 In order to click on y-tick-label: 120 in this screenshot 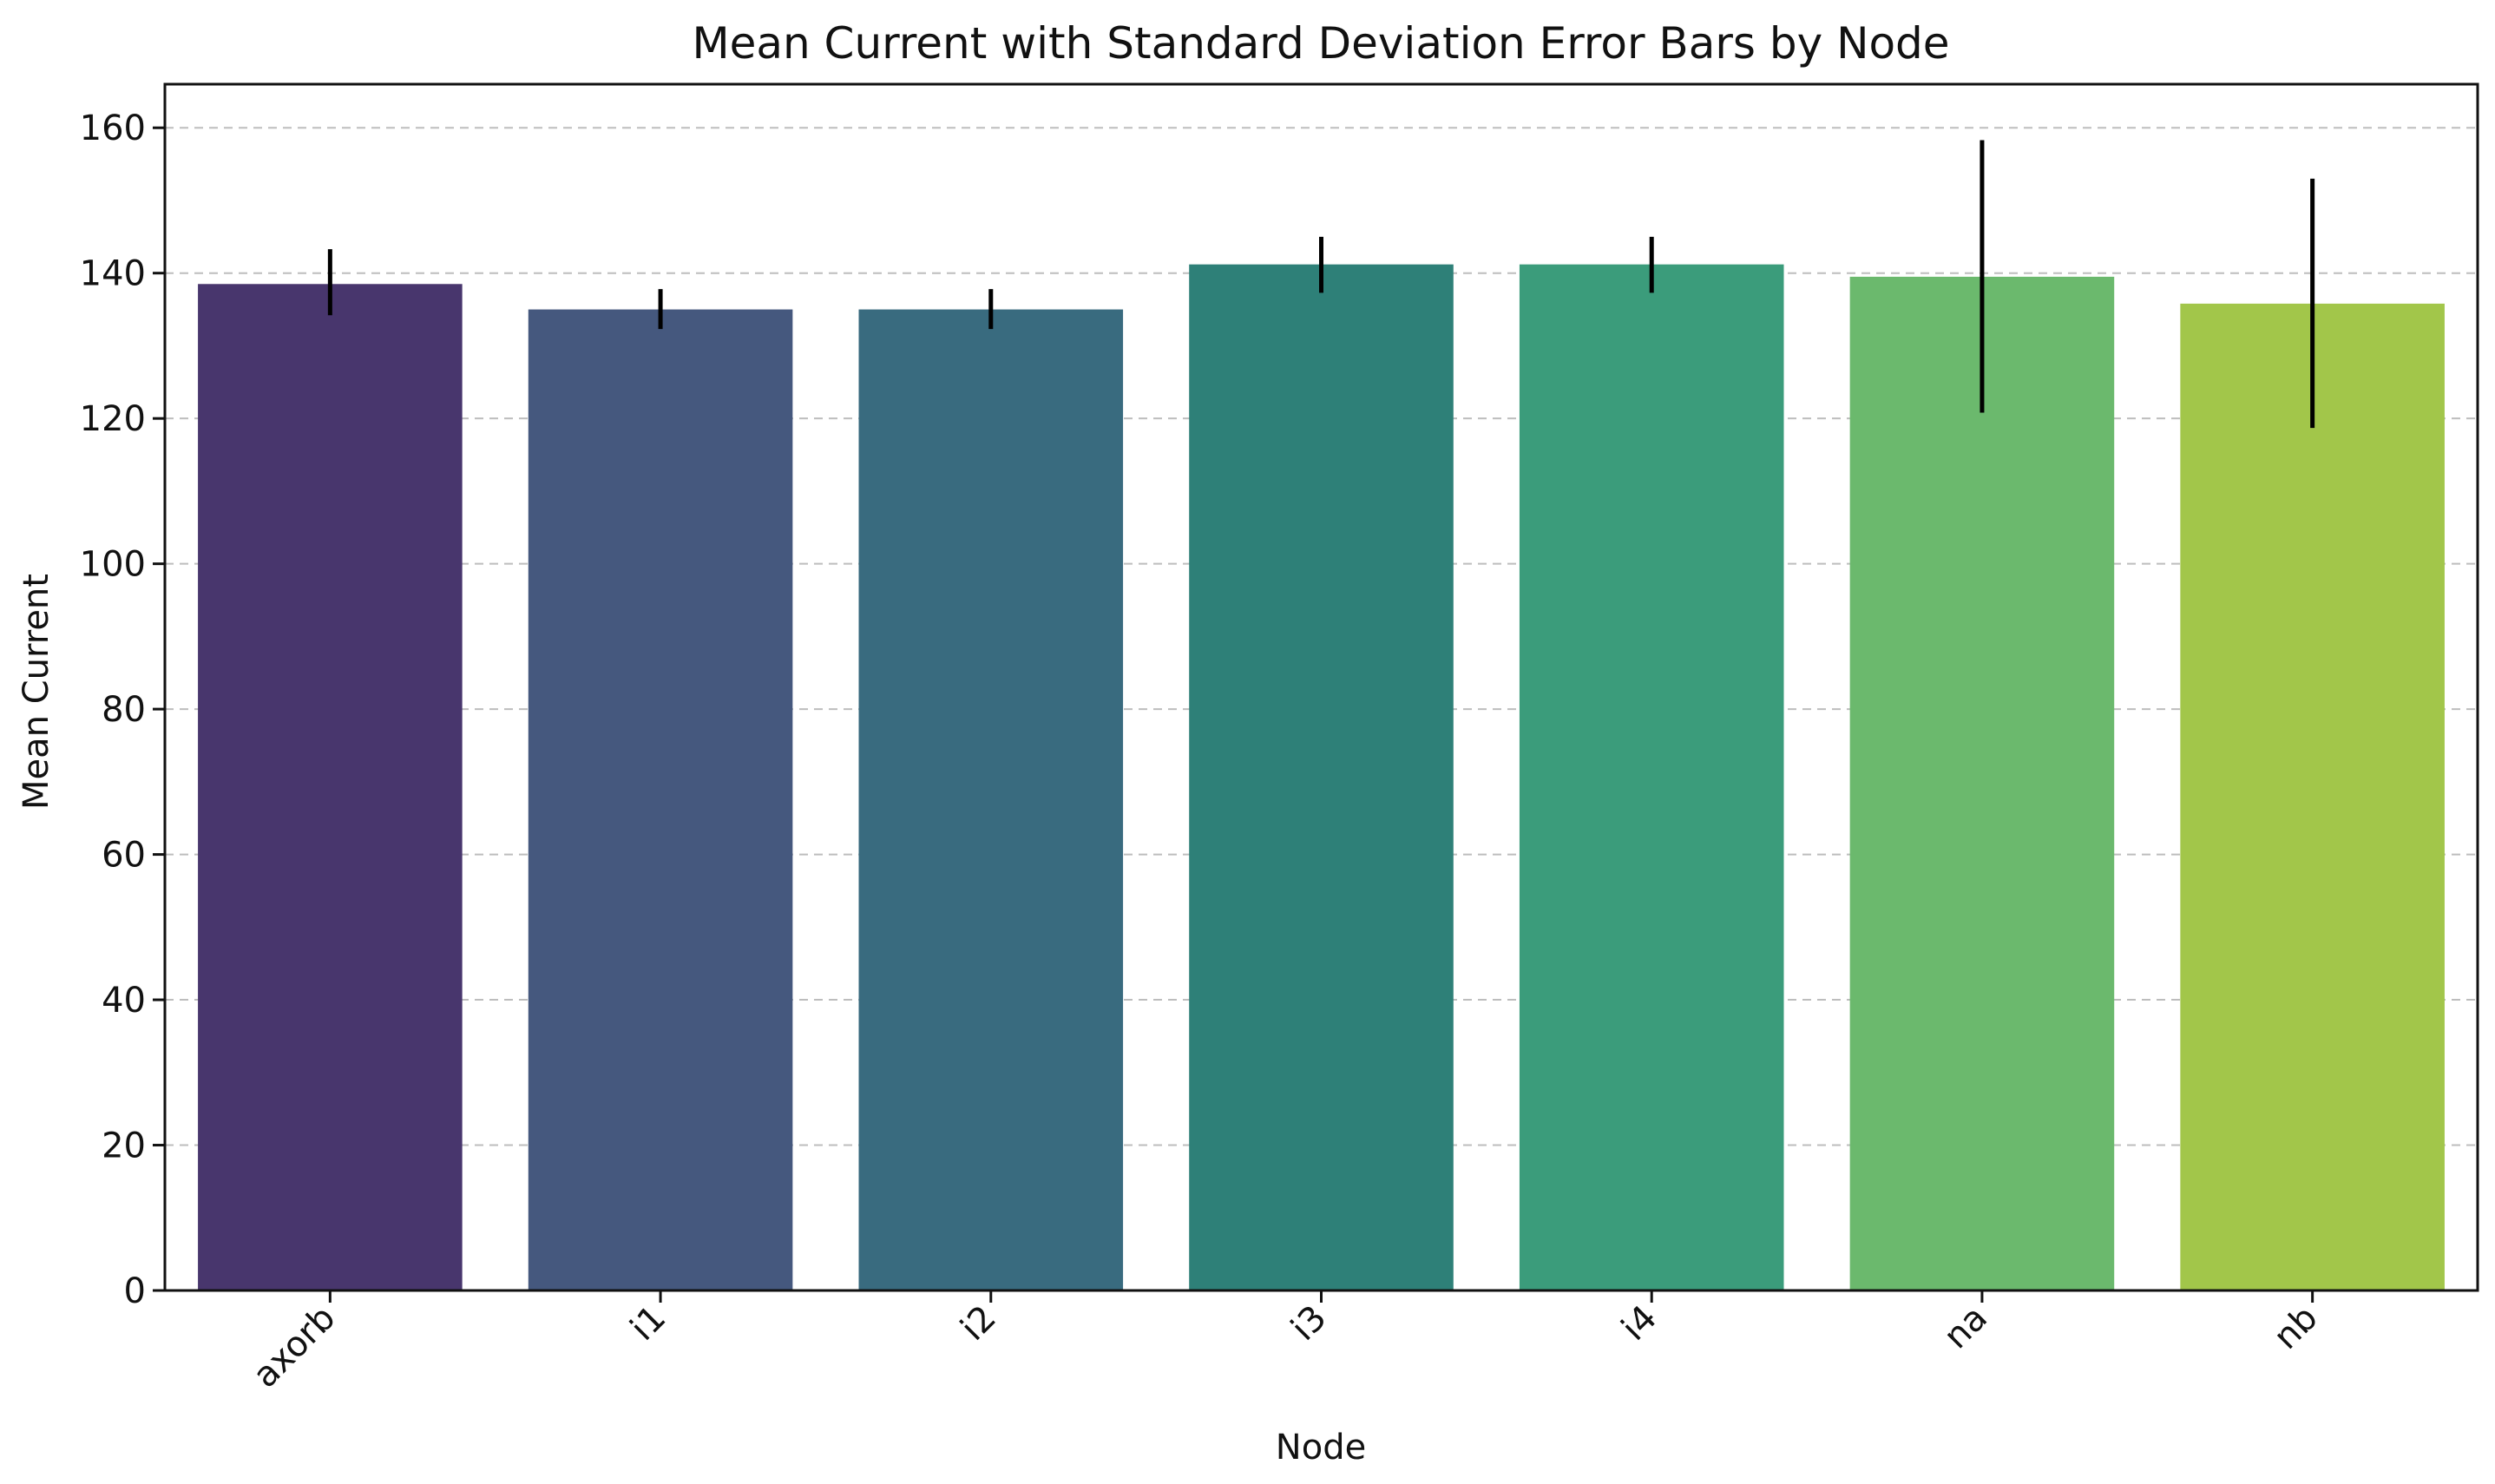, I will do `click(113, 419)`.